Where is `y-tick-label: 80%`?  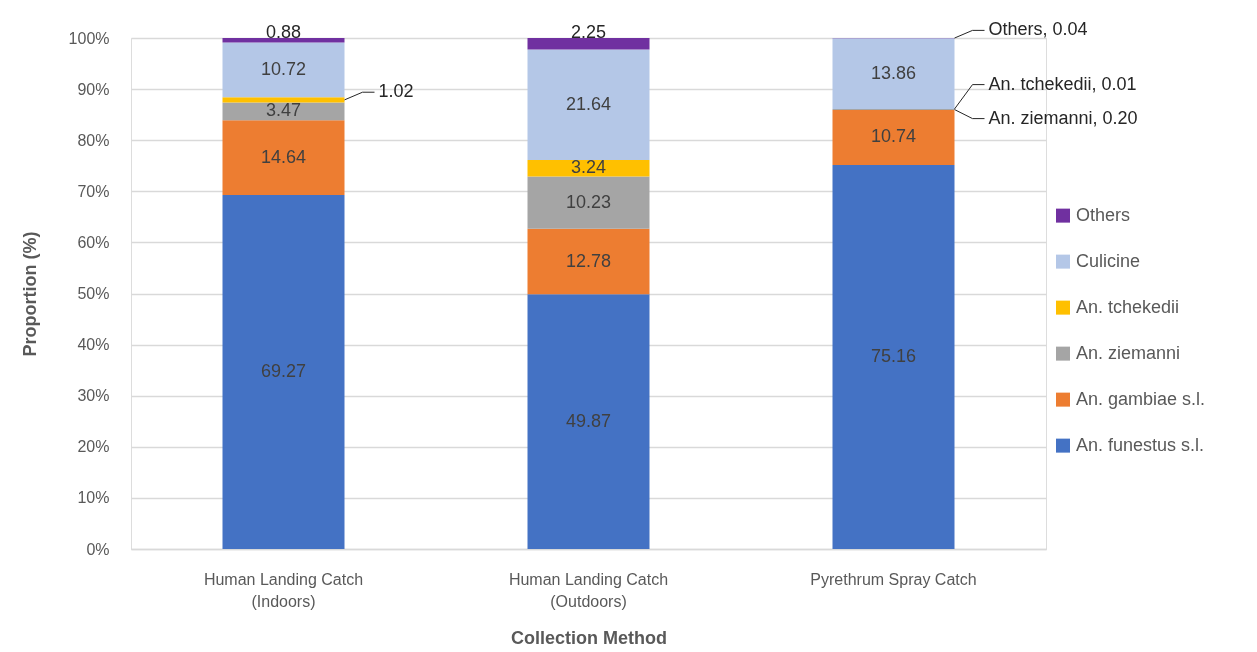
y-tick-label: 80% is located at coordinates (93, 140).